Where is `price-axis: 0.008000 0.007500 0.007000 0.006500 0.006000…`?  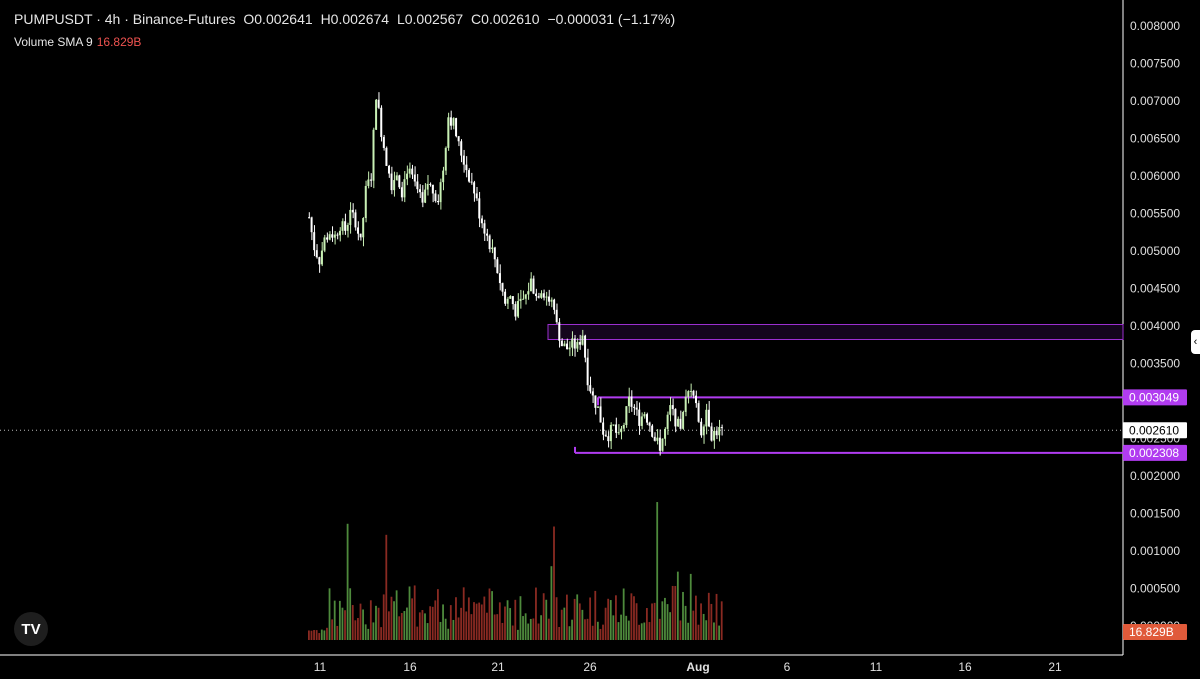 price-axis: 0.008000 0.007500 0.007000 0.006500 0.006000… is located at coordinates (1155, 326).